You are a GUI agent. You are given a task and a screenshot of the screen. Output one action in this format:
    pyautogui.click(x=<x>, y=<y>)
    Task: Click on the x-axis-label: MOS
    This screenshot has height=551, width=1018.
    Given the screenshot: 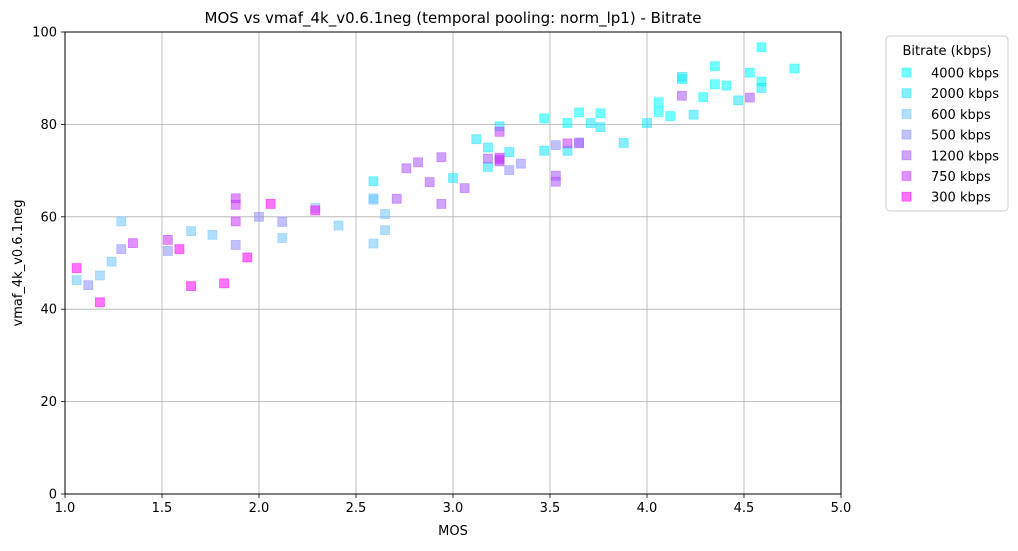 What is the action you would take?
    pyautogui.click(x=453, y=531)
    